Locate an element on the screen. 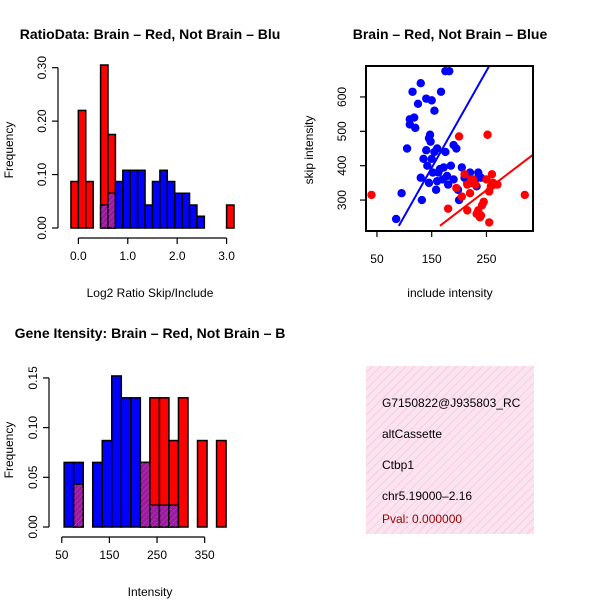 The width and height of the screenshot is (600, 605). gene-intensity-histogram-y-axis: 0.00 0.05 0.10 0.15 is located at coordinates (38, 452).